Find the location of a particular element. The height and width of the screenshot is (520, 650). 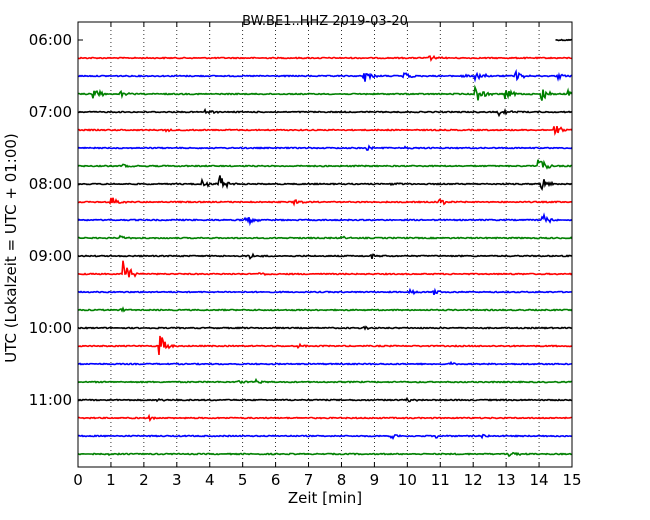

x-tick-label-3: 3 is located at coordinates (177, 480).